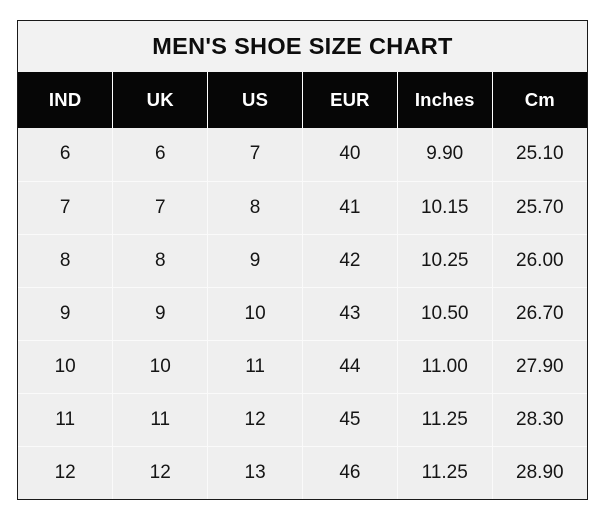 The image size is (605, 521). I want to click on column-header-eur: EUR, so click(350, 100).